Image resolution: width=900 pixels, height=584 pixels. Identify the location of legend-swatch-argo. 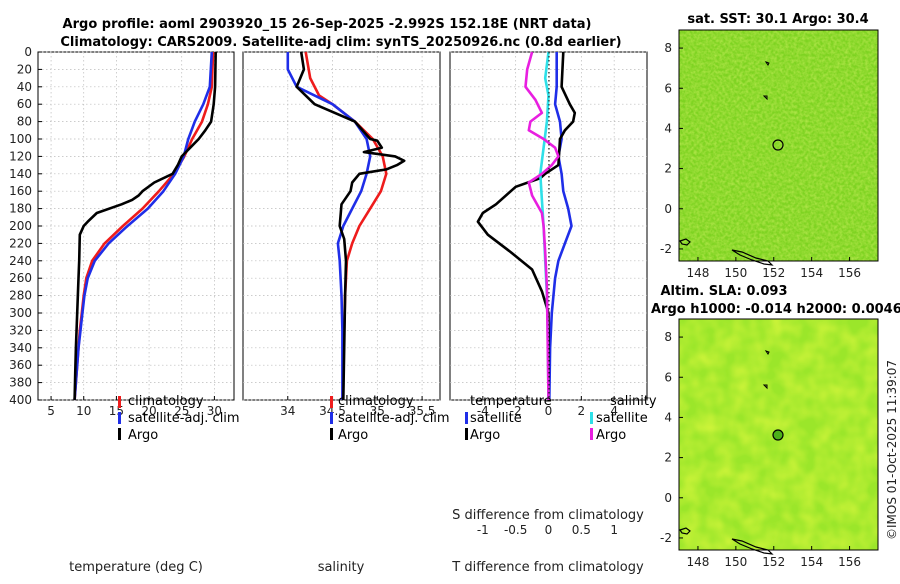
(331, 434).